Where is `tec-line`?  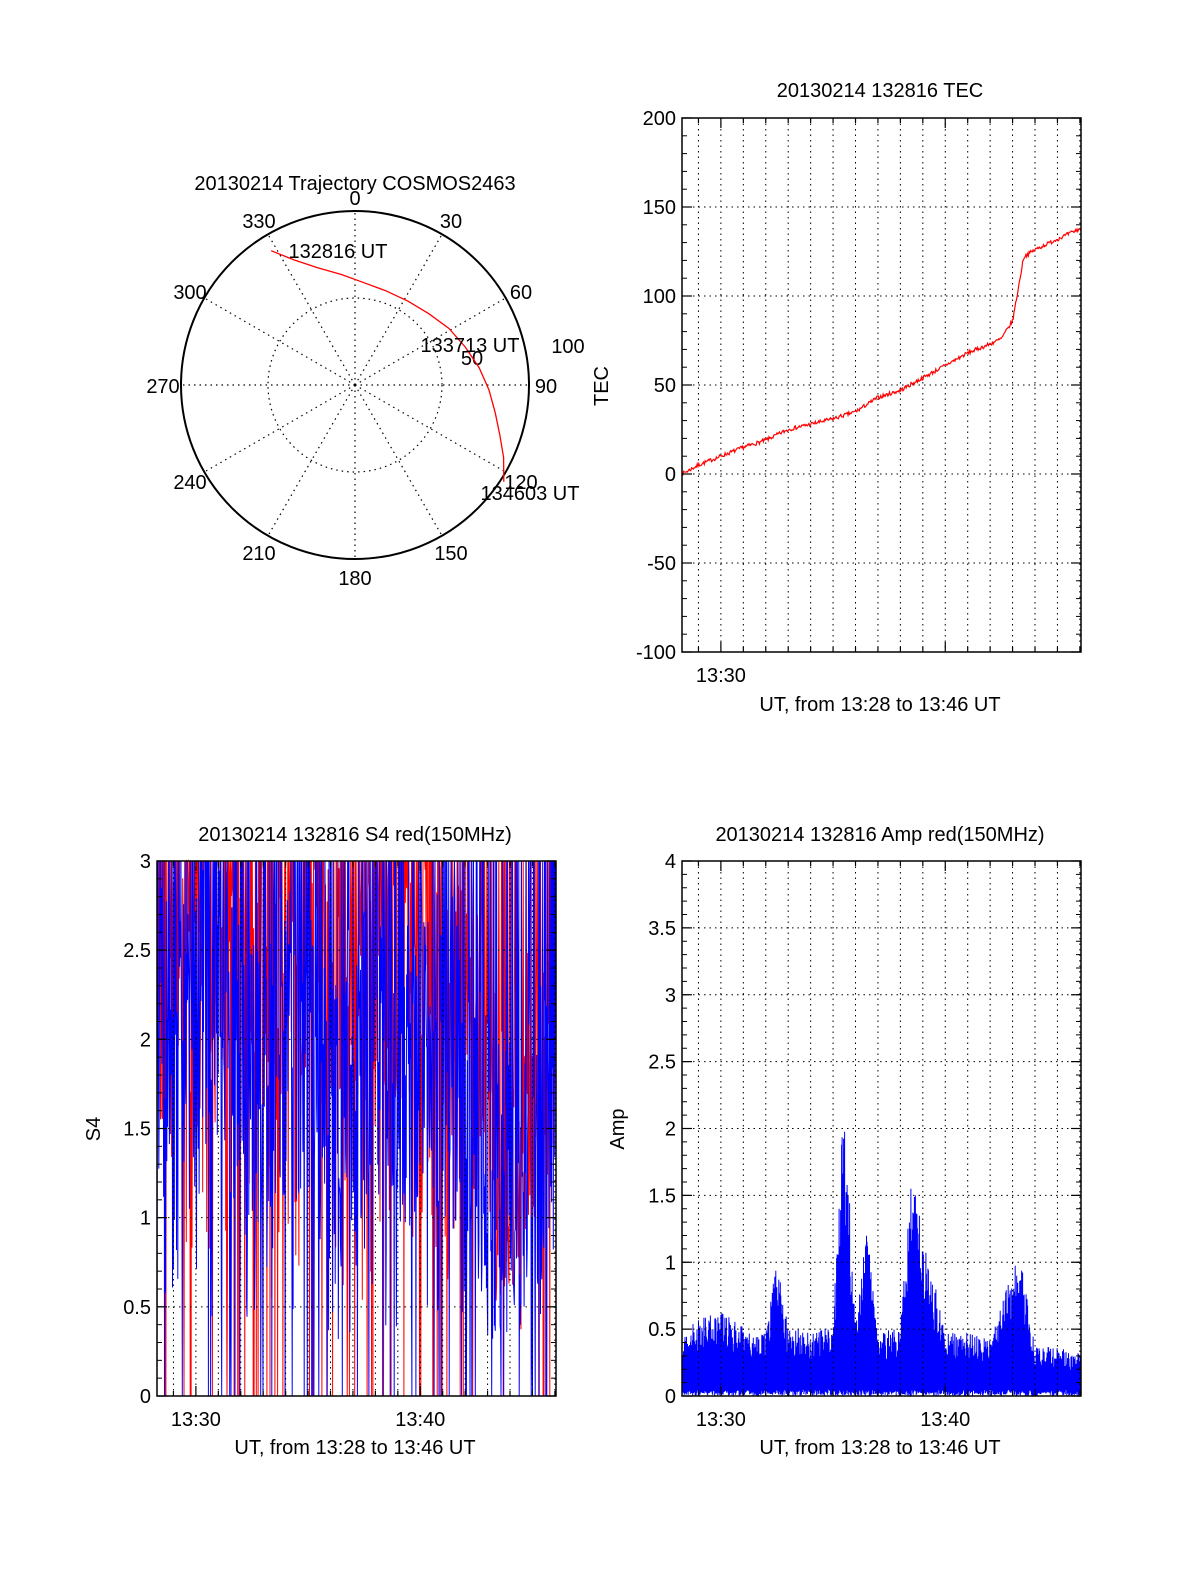
tec-line is located at coordinates (881, 352).